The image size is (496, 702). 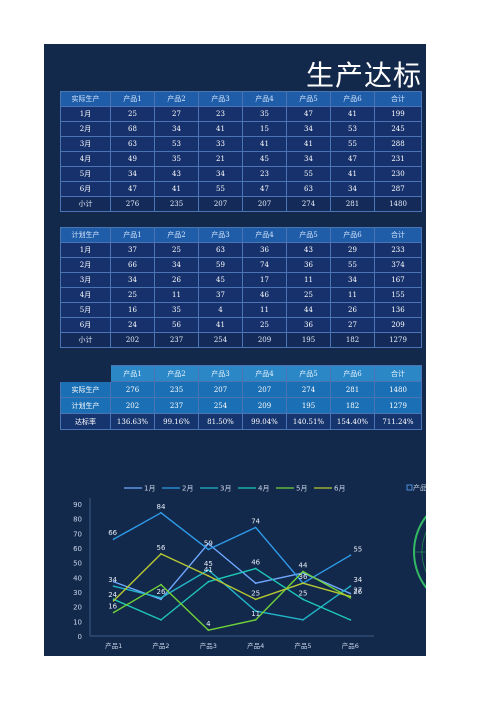 I want to click on table-cell: 35, so click(x=264, y=114).